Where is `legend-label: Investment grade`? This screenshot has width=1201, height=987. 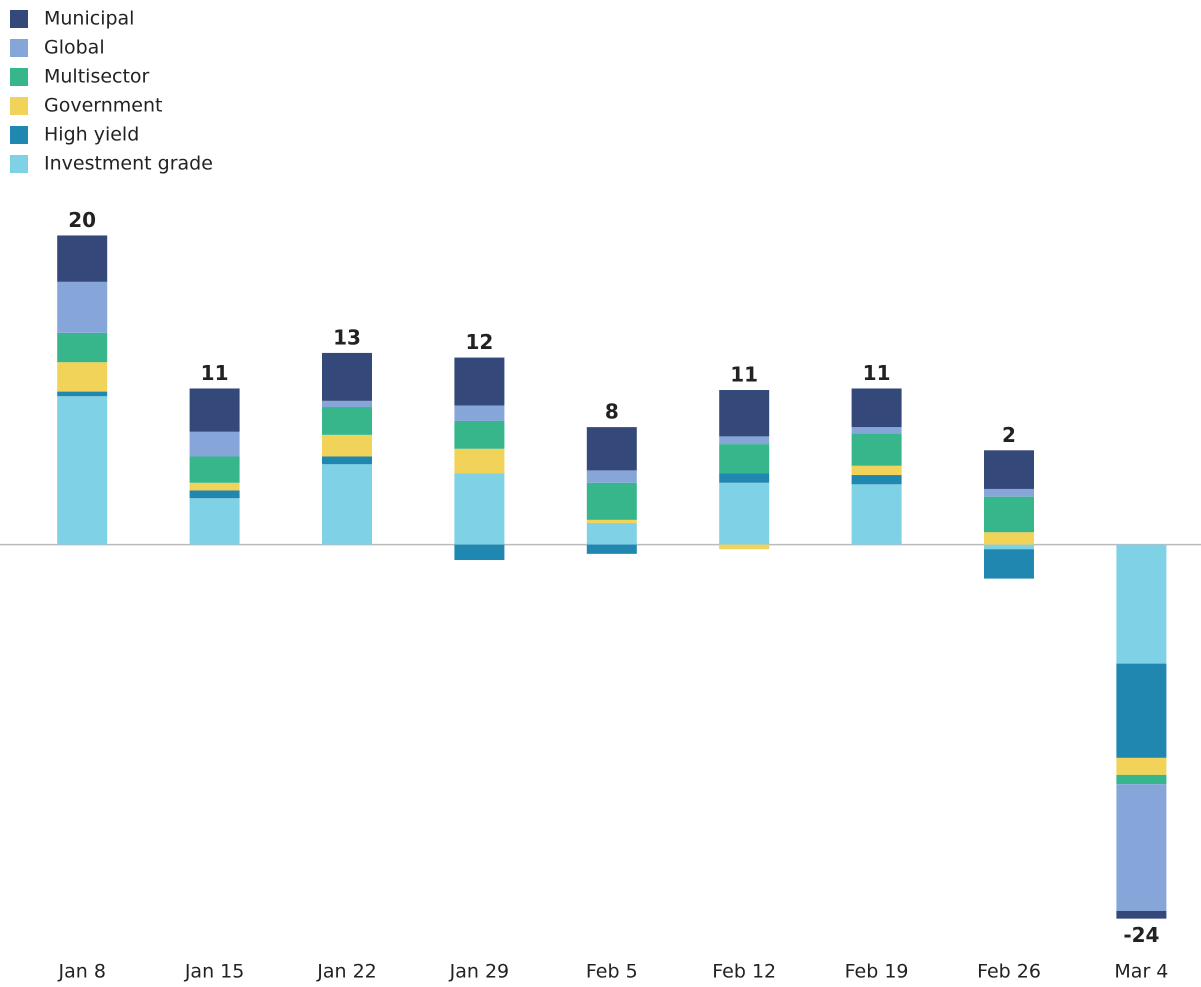
legend-label: Investment grade is located at coordinates (128, 164).